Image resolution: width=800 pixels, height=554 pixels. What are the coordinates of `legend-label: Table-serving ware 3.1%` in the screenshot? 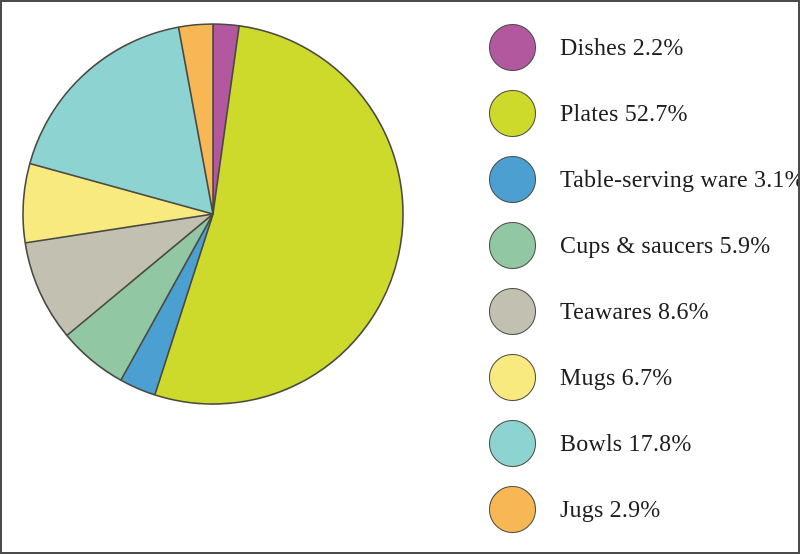 It's located at (680, 179).